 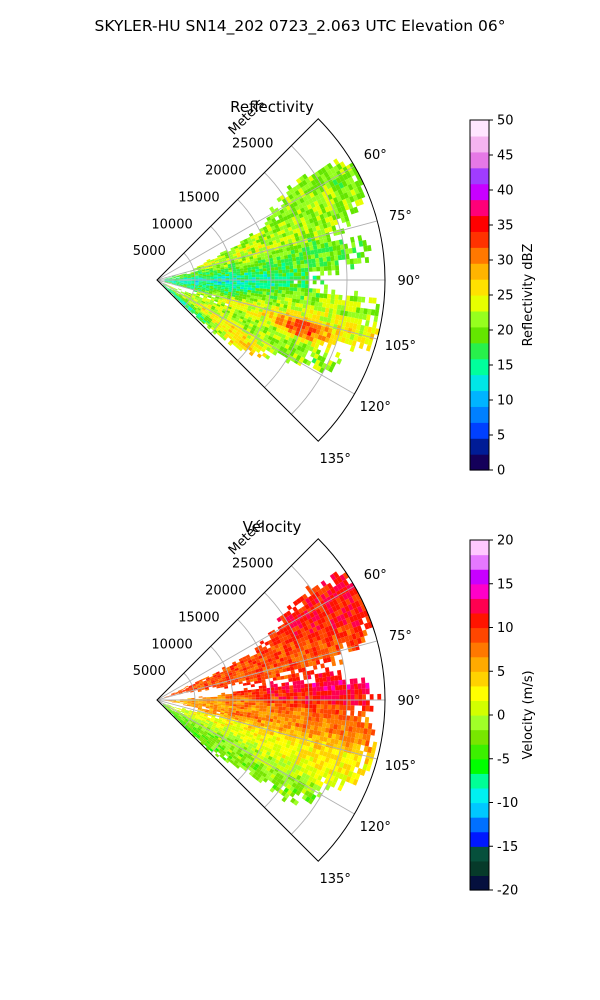 I want to click on panel-title: Reflectivity, so click(x=272, y=107).